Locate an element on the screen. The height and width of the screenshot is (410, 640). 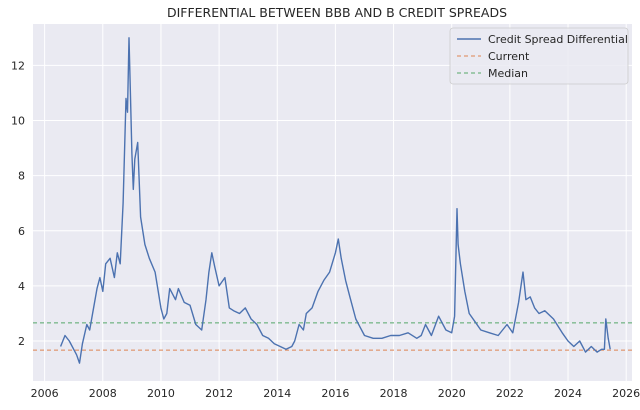
x-tick-label: 2014 is located at coordinates (277, 393).